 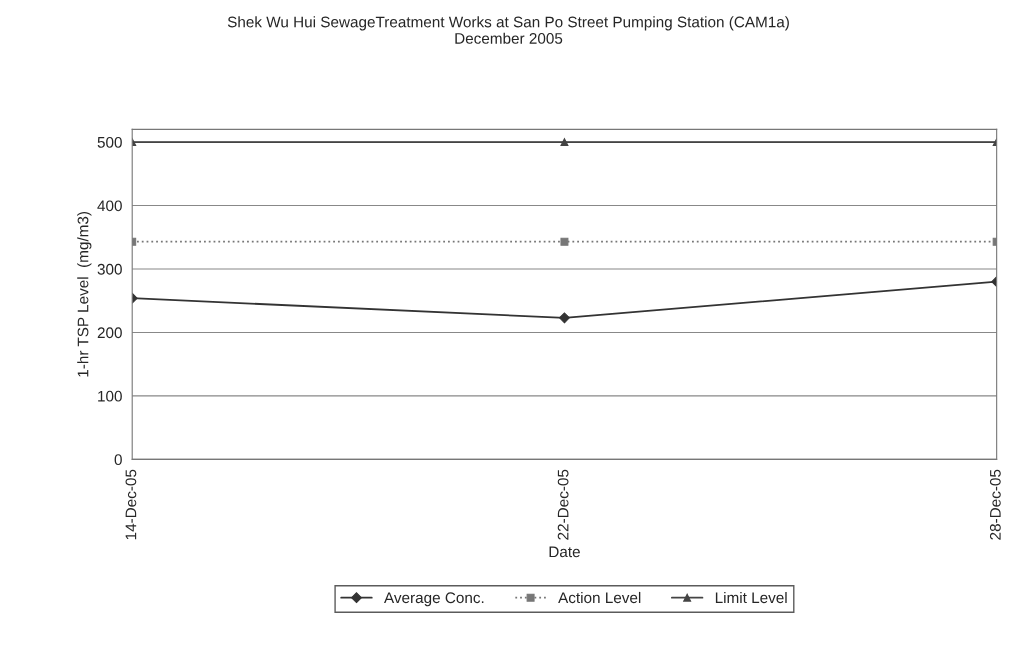 I want to click on y-tick-label: 100, so click(x=110, y=396).